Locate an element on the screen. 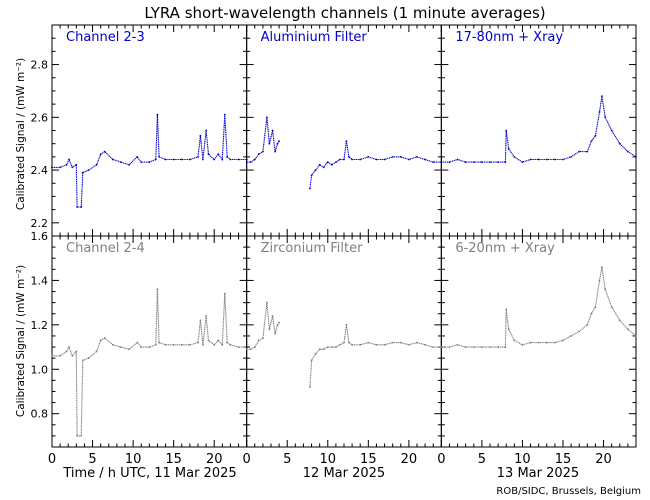 The image size is (650, 500). panel-frame is located at coordinates (538, 341).